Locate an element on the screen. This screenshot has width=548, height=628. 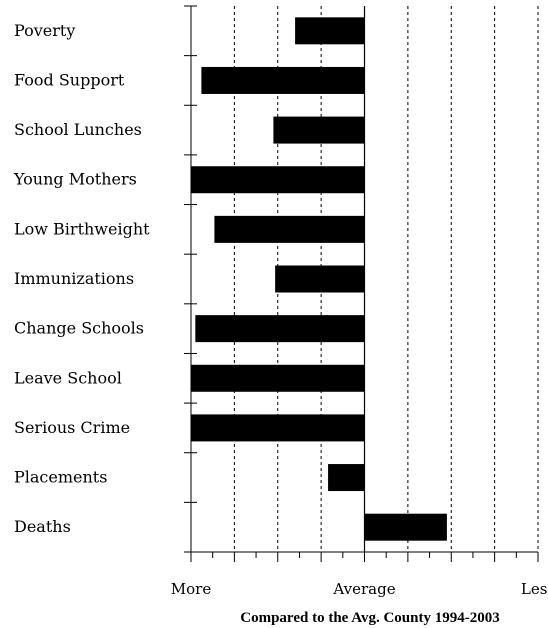
x-tick-label: Average is located at coordinates (363, 589).